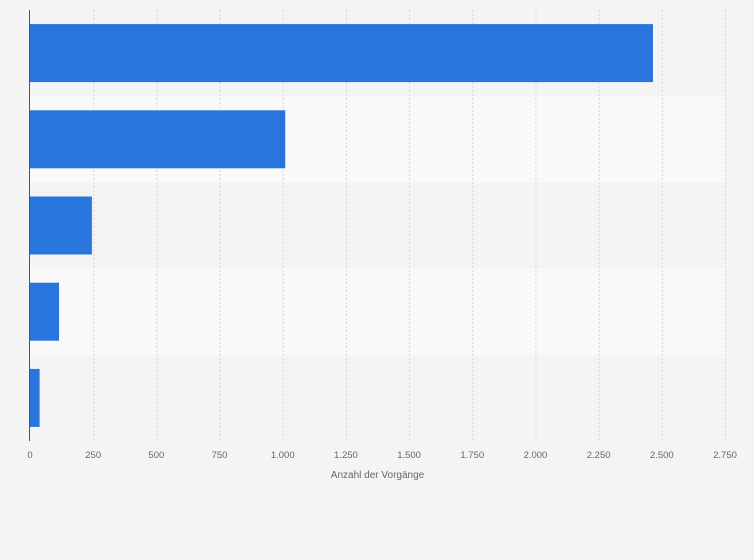 The image size is (754, 560). What do you see at coordinates (378, 475) in the screenshot?
I see `x-axis-title: Anzahl der Vorgänge` at bounding box center [378, 475].